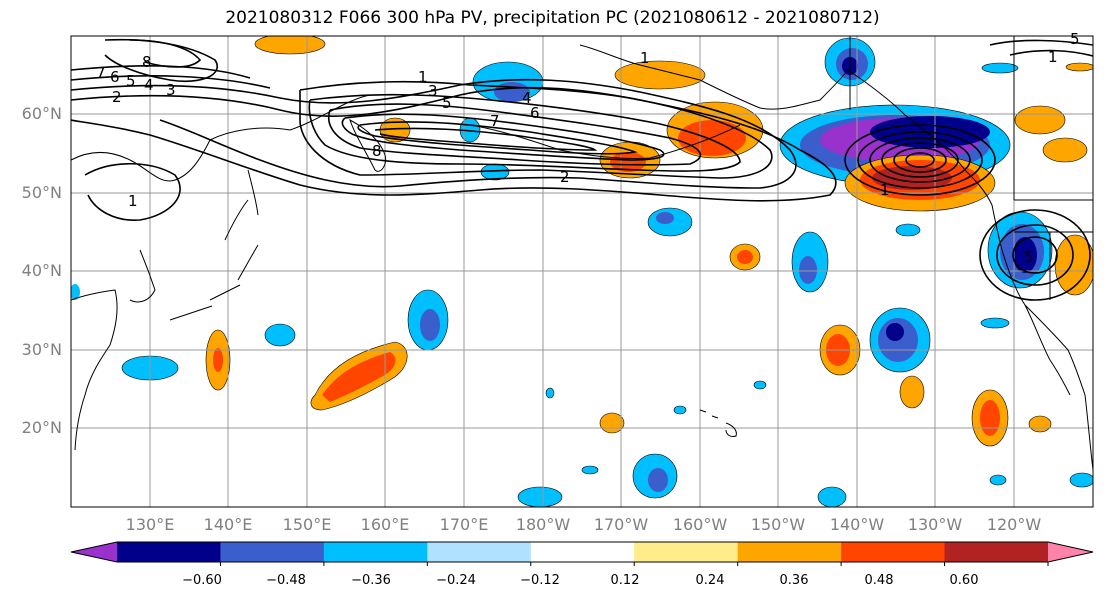 This screenshot has height=601, width=1105. What do you see at coordinates (253, 192) in the screenshot?
I see `sakhalin-coast` at bounding box center [253, 192].